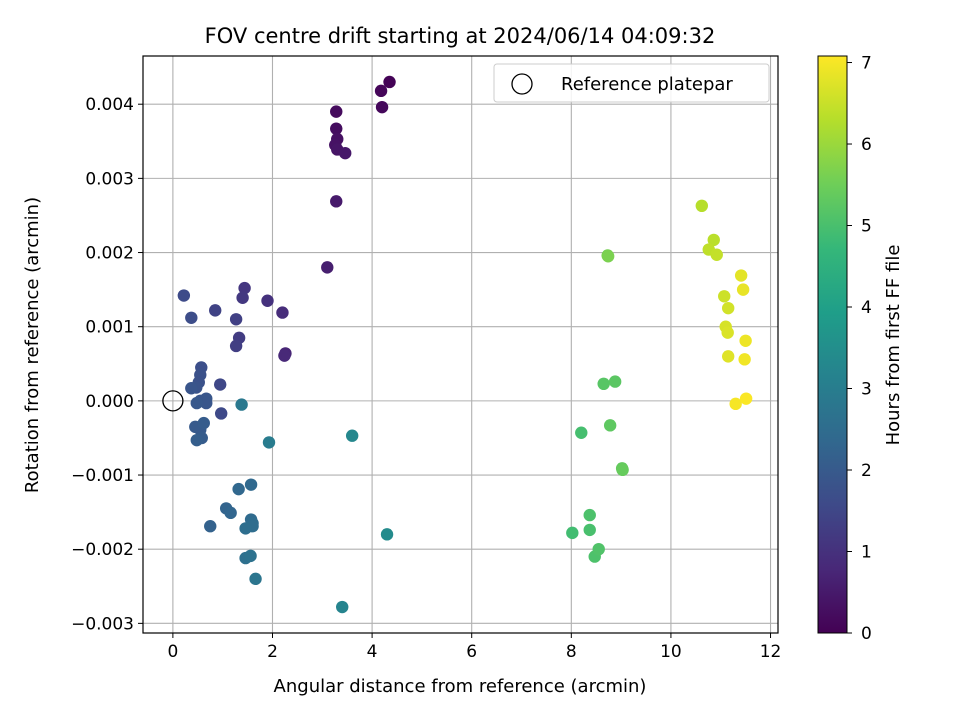  Describe the element at coordinates (866, 634) in the screenshot. I see `colorbar-tick-label: 0` at that location.